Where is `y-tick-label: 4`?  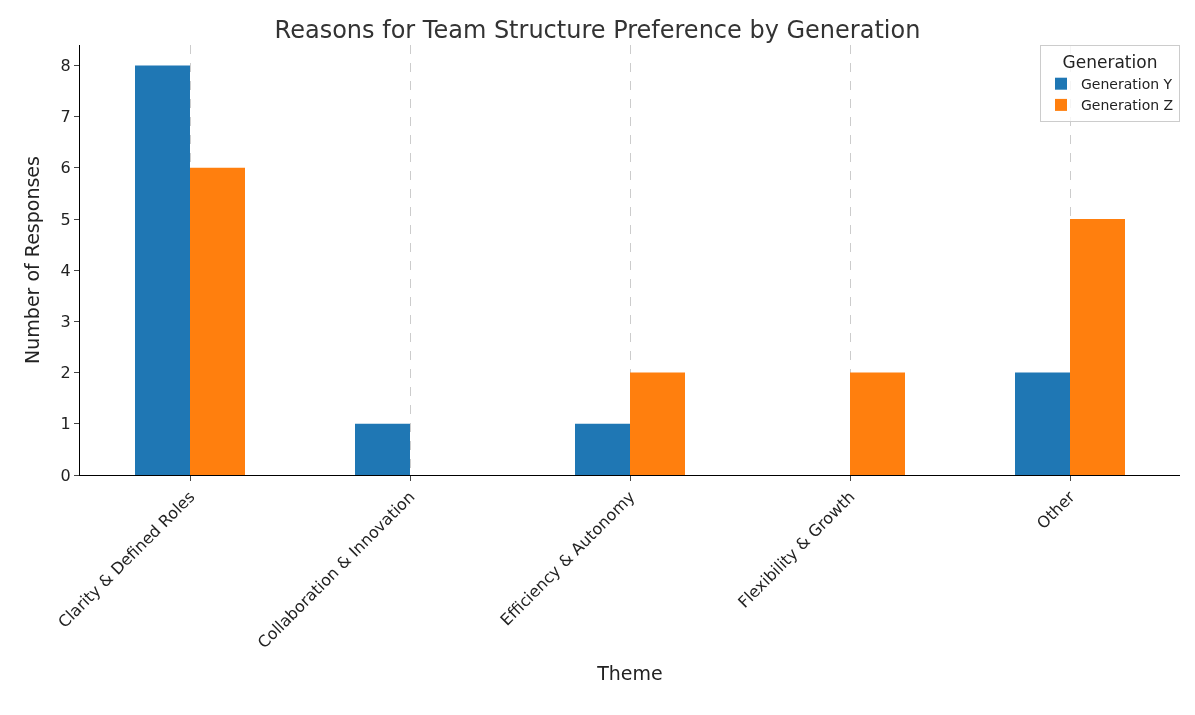
y-tick-label: 4 is located at coordinates (65, 270).